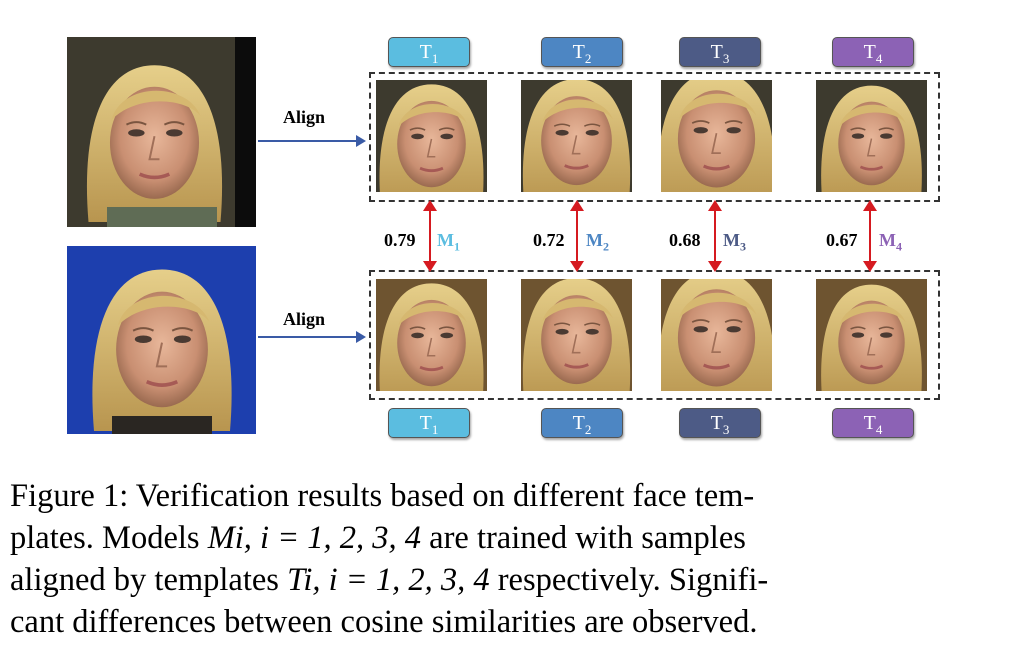  Describe the element at coordinates (549, 240) in the screenshot. I see `similarity-score-m2: 0.72` at that location.